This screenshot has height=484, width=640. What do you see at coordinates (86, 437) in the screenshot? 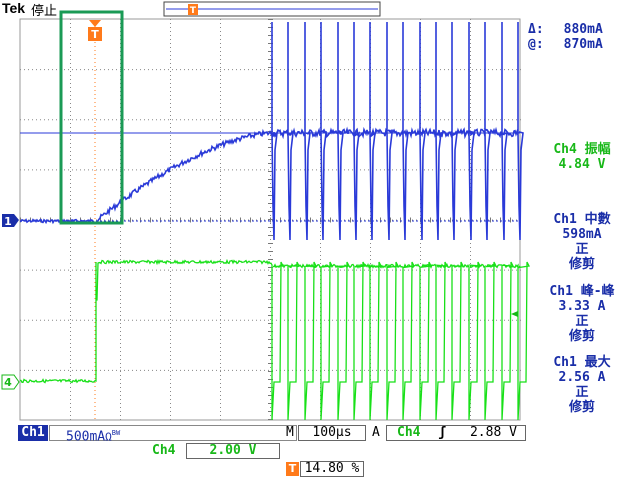
I see `ch1-scale-value: 500mA` at bounding box center [86, 437].